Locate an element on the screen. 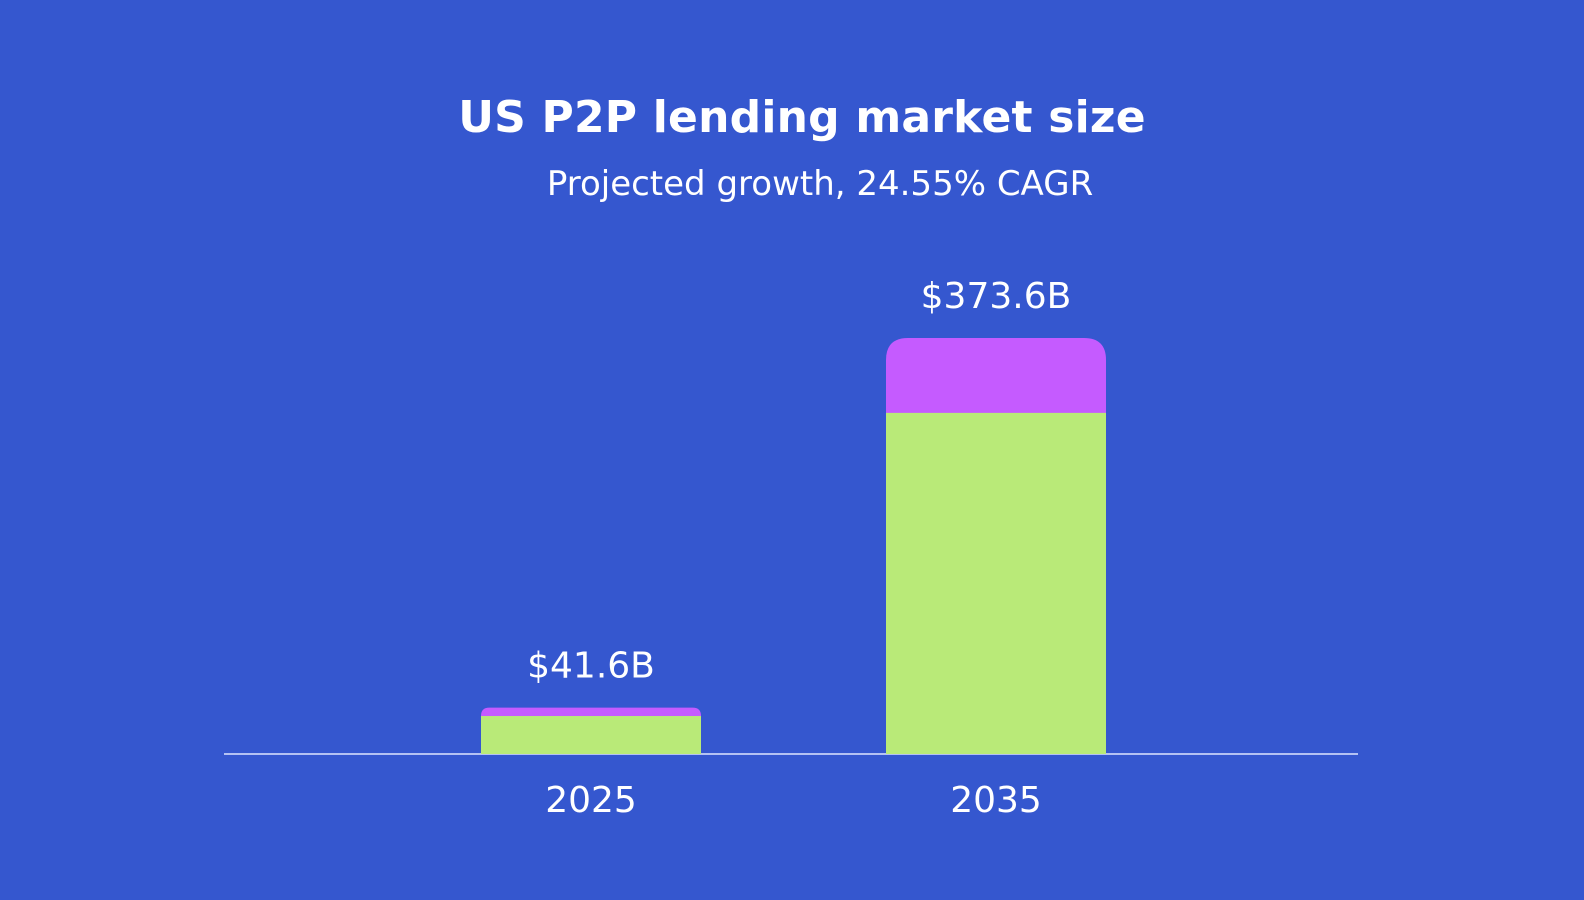 The image size is (1584, 900). data-label-2025: $41.6B is located at coordinates (591, 666).